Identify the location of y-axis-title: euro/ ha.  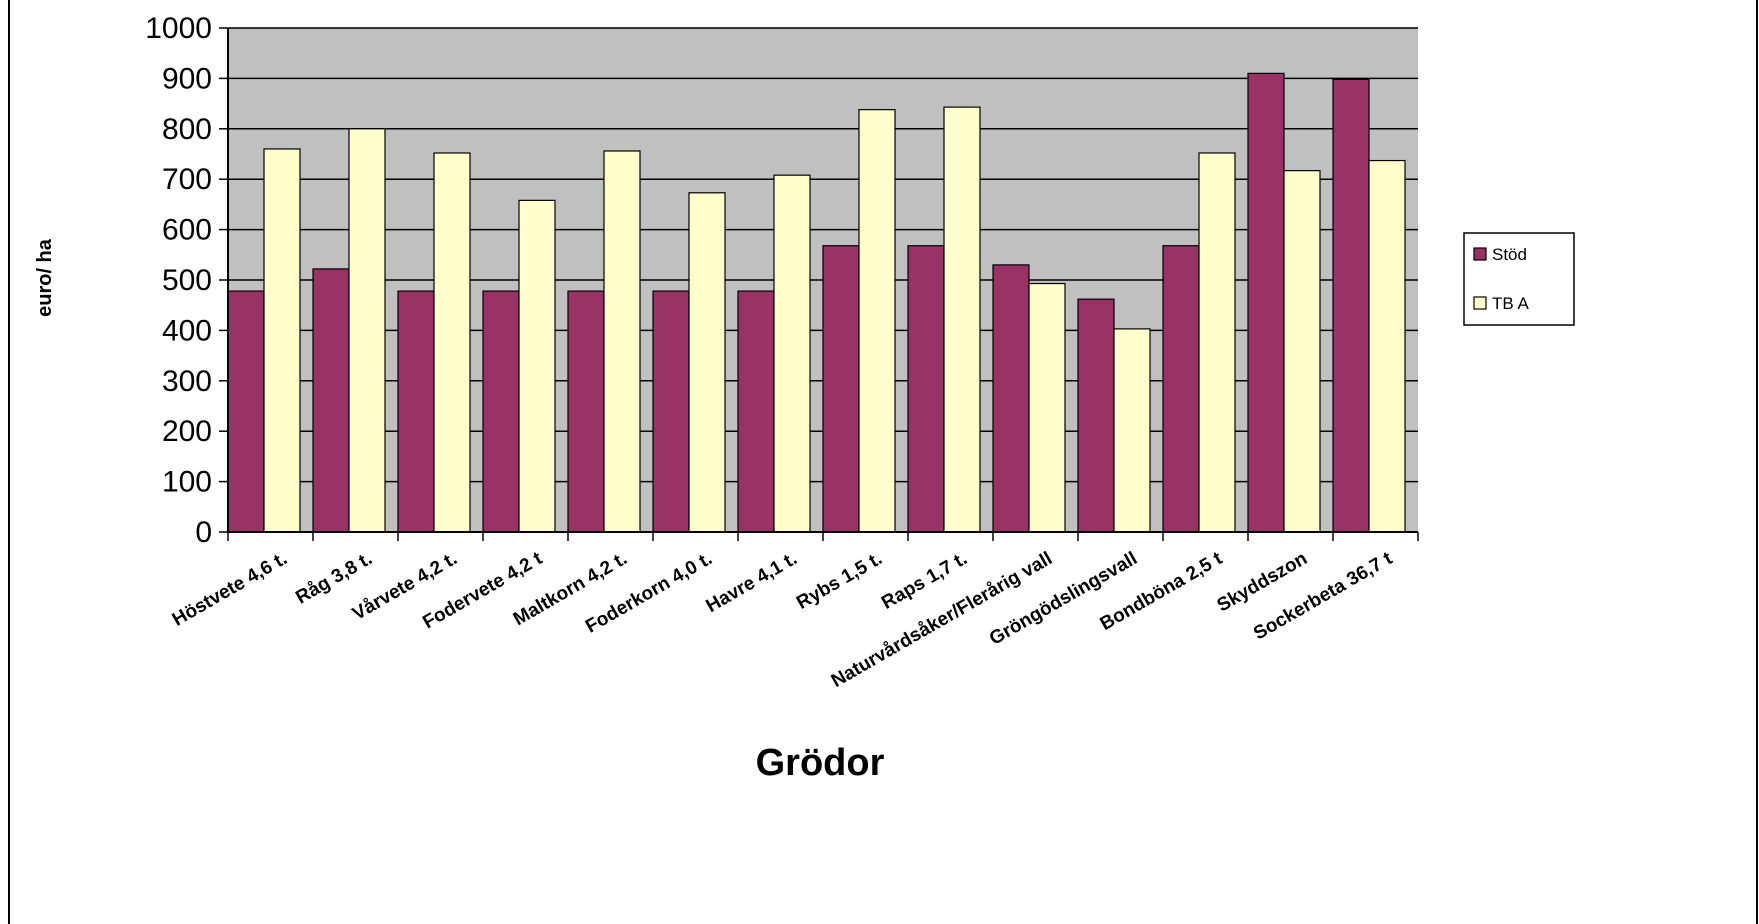
(45, 277).